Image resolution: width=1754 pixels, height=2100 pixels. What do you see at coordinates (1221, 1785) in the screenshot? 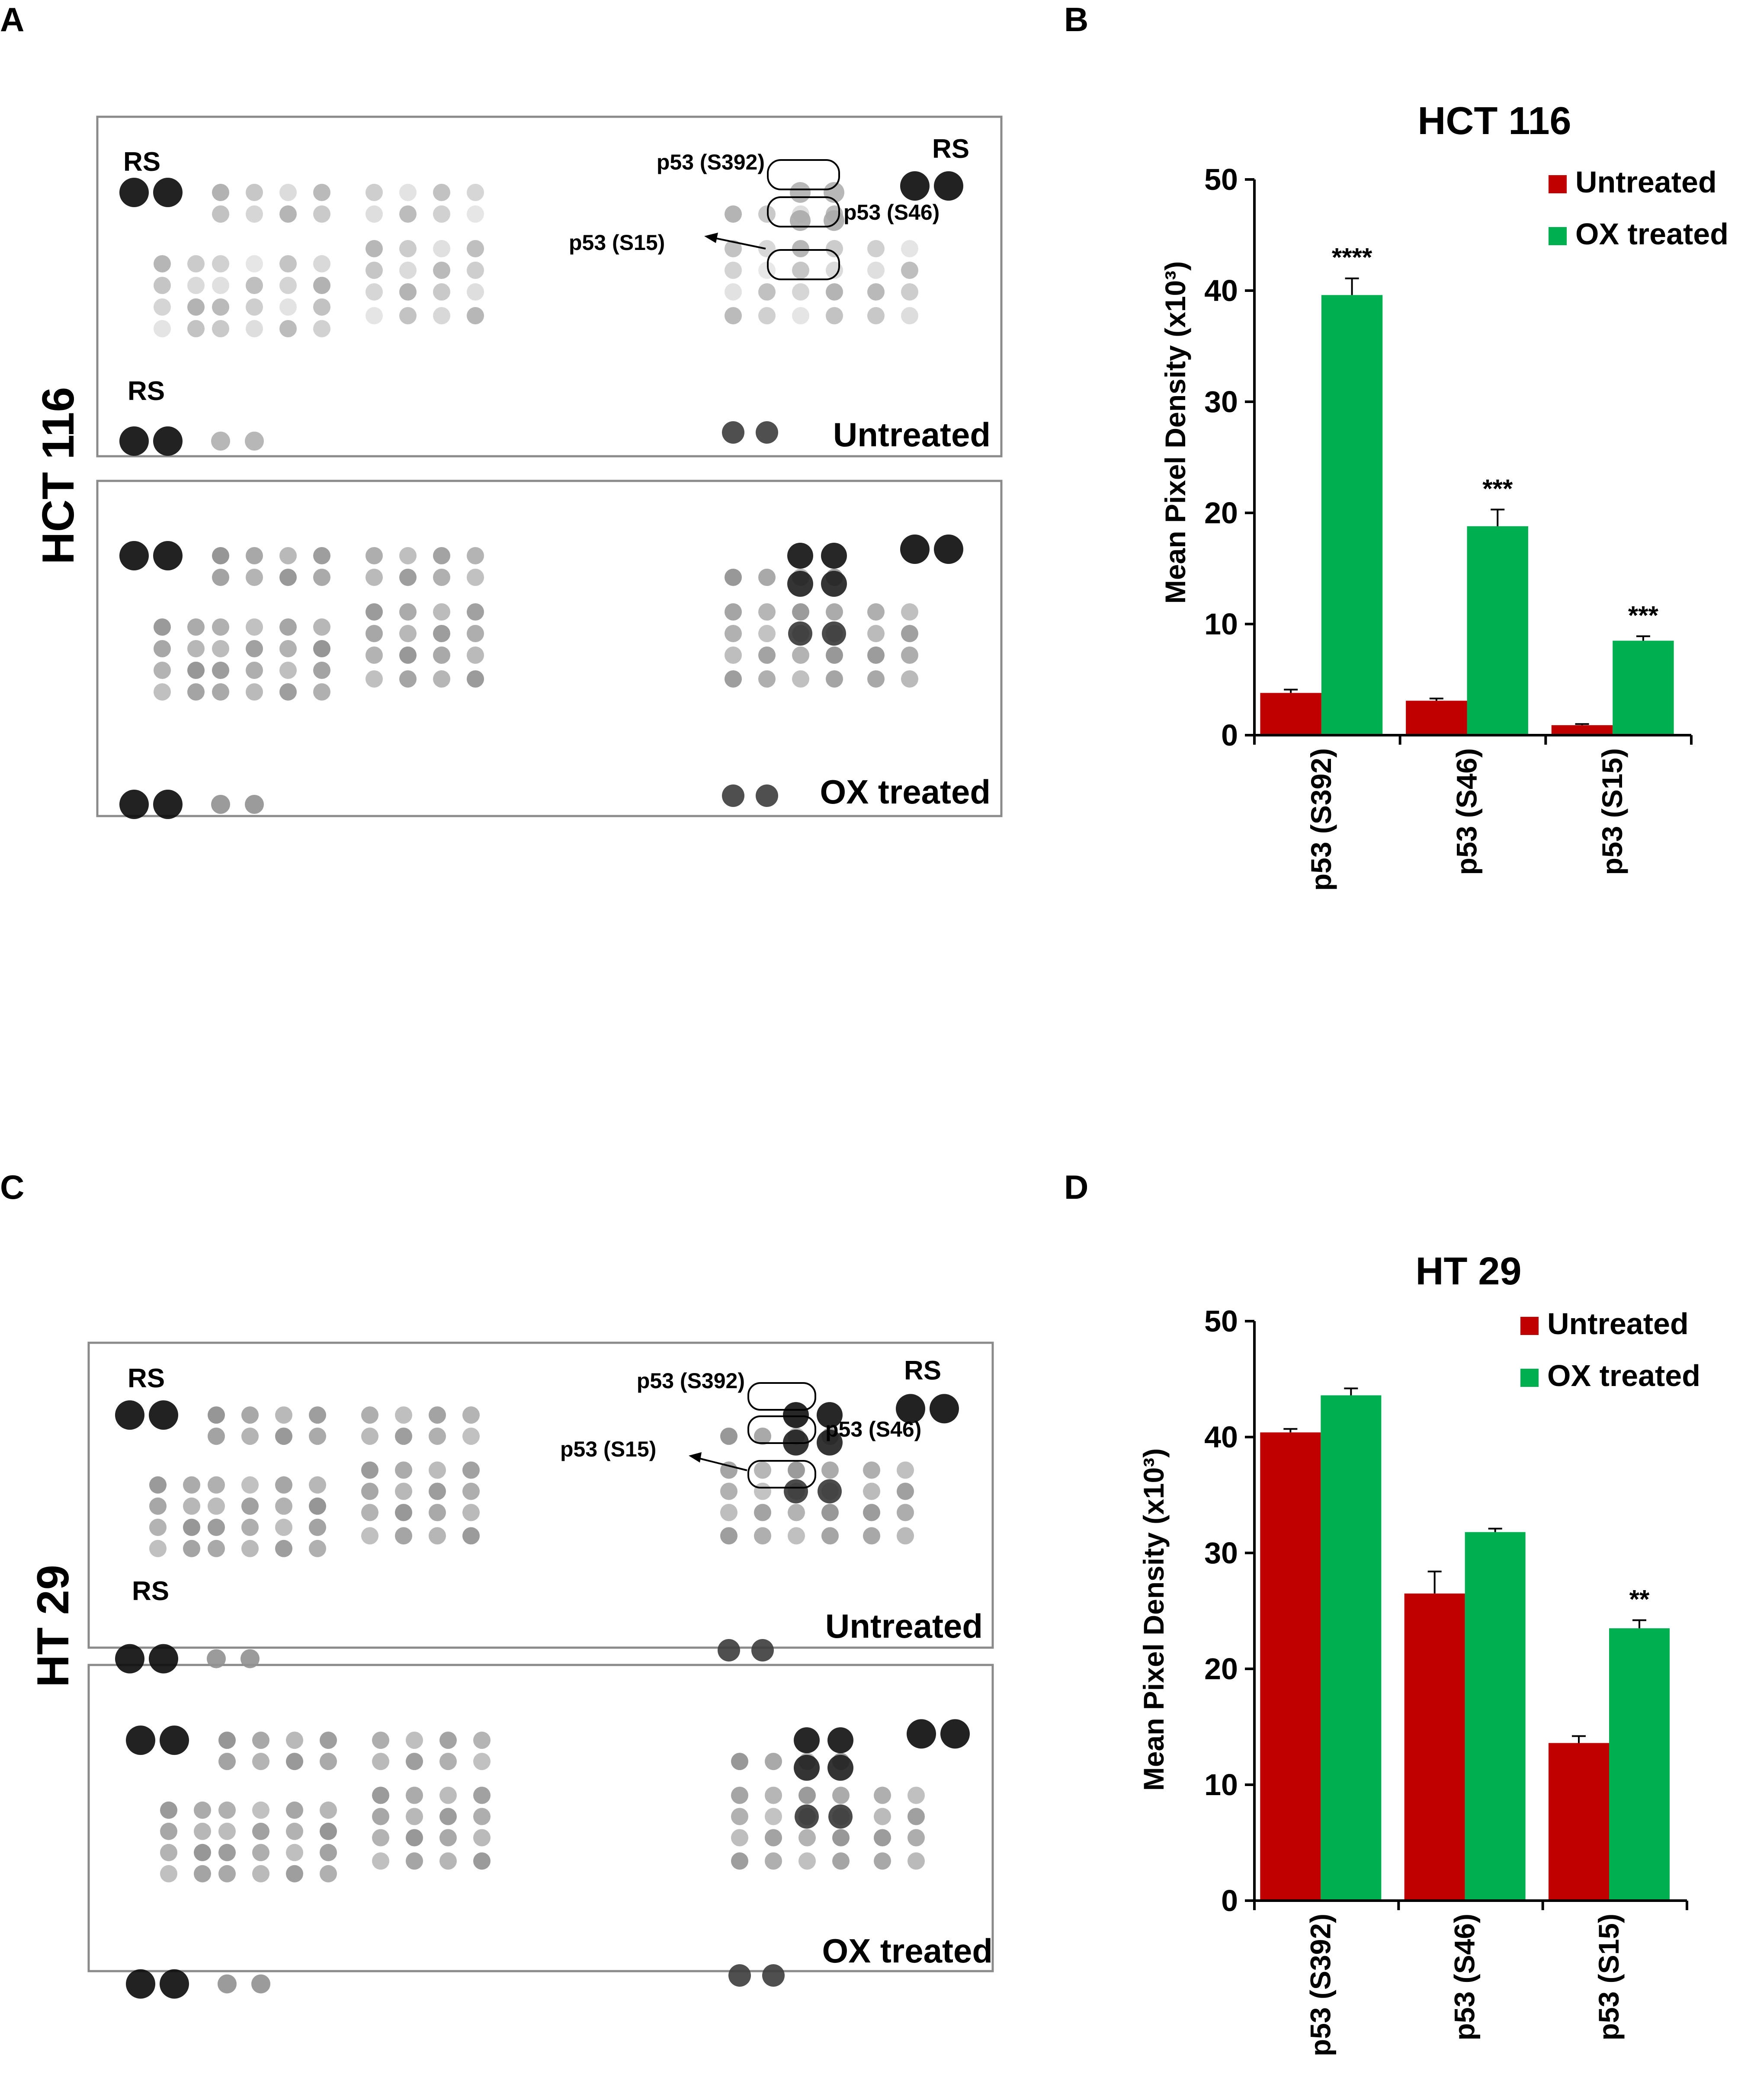
I see `y-tick-label: 10` at bounding box center [1221, 1785].